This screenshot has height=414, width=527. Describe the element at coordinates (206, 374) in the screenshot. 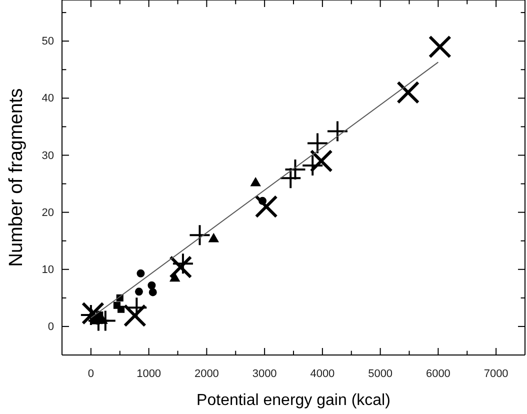

I see `x-tick-label: 2000` at that location.